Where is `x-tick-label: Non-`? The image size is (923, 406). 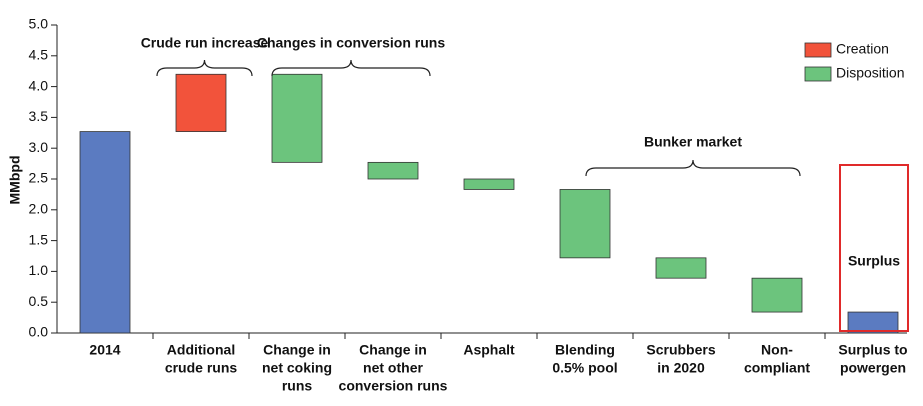
x-tick-label: Non- is located at coordinates (777, 350).